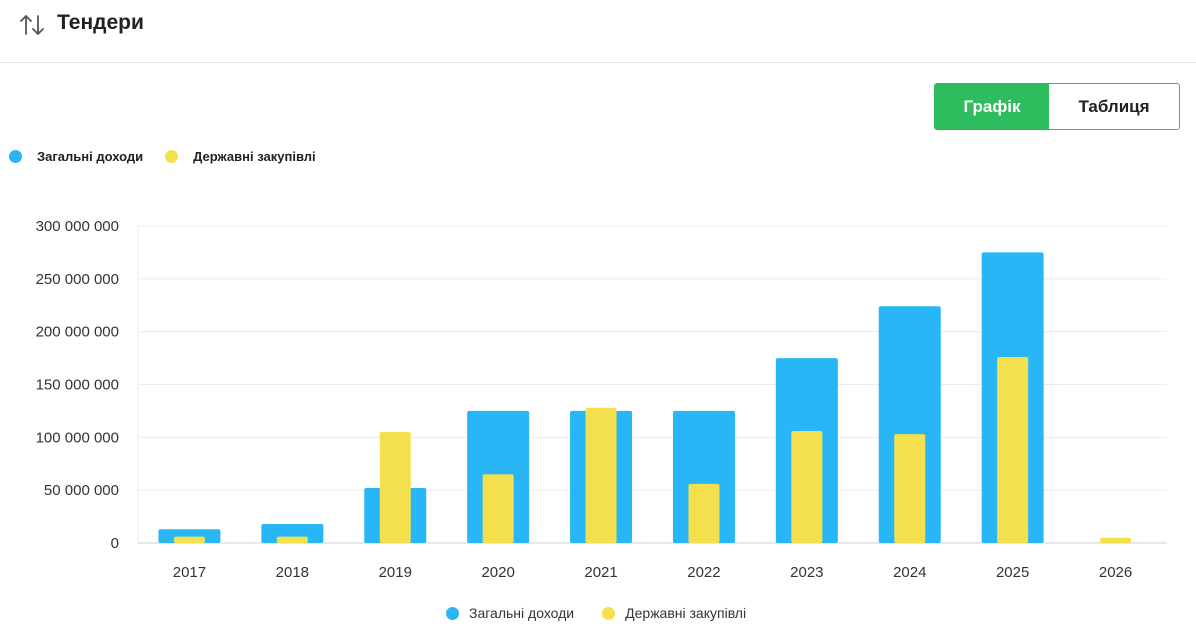  Describe the element at coordinates (90, 156) in the screenshot. I see `legend-label-total-income: Загальні доходи` at that location.